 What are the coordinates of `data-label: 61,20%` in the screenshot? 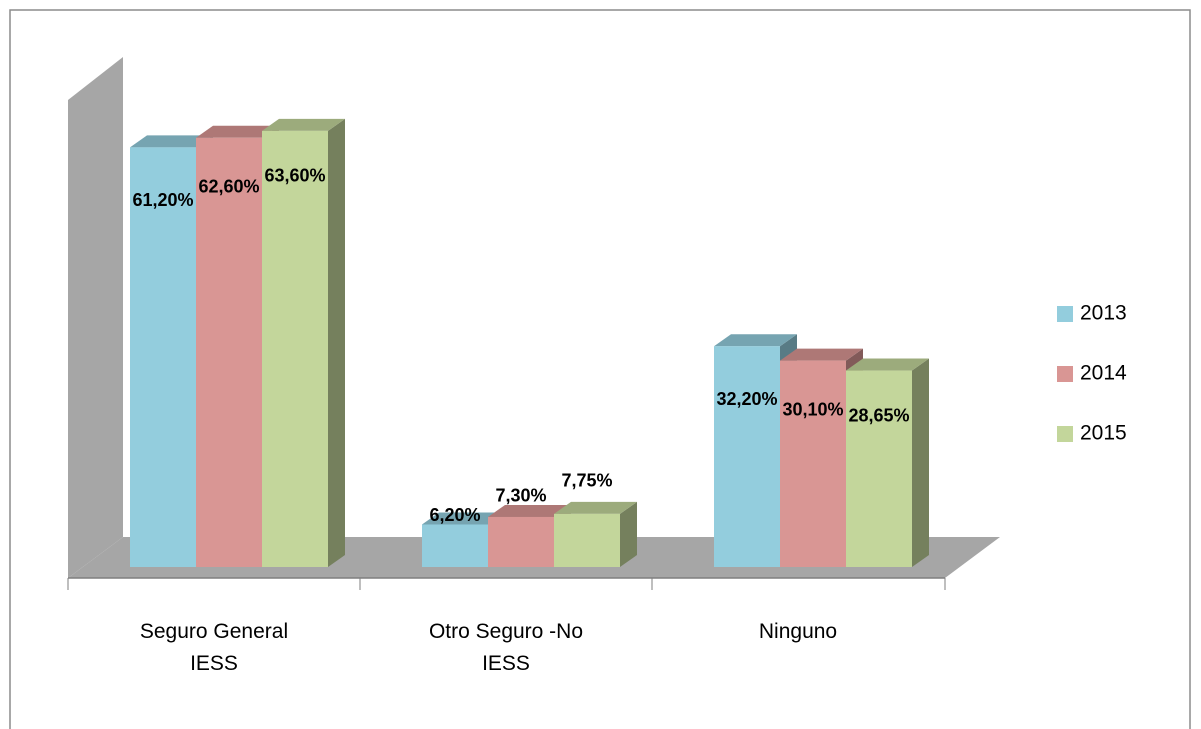 It's located at (162, 200).